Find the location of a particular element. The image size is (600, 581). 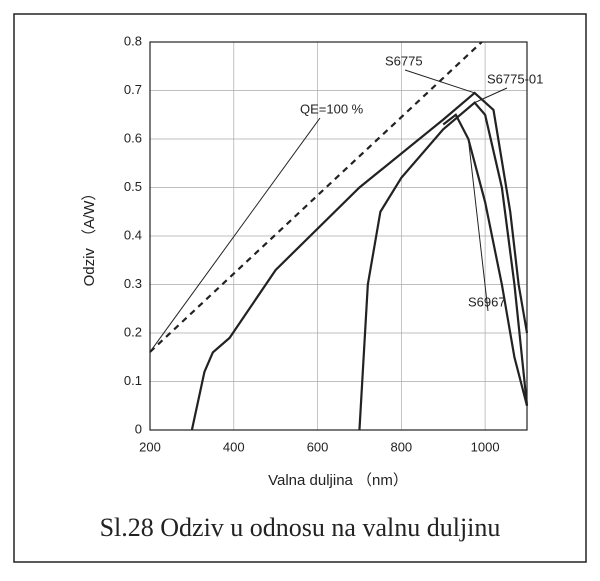

y-tick-label: 0.1 is located at coordinates (133, 380).